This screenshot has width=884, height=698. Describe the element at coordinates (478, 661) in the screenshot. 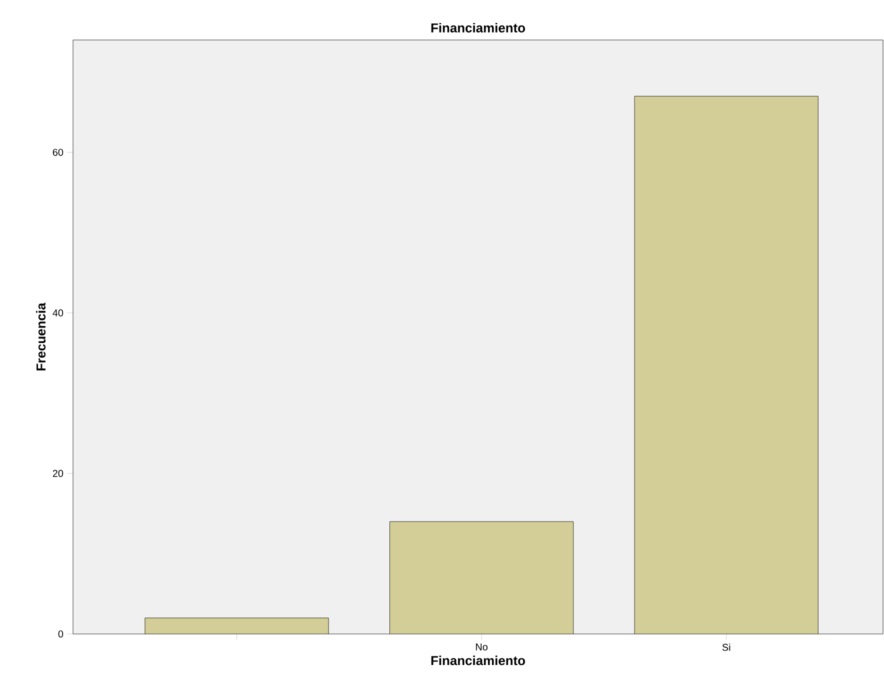

I see `x-axis-title: Financiamiento` at that location.